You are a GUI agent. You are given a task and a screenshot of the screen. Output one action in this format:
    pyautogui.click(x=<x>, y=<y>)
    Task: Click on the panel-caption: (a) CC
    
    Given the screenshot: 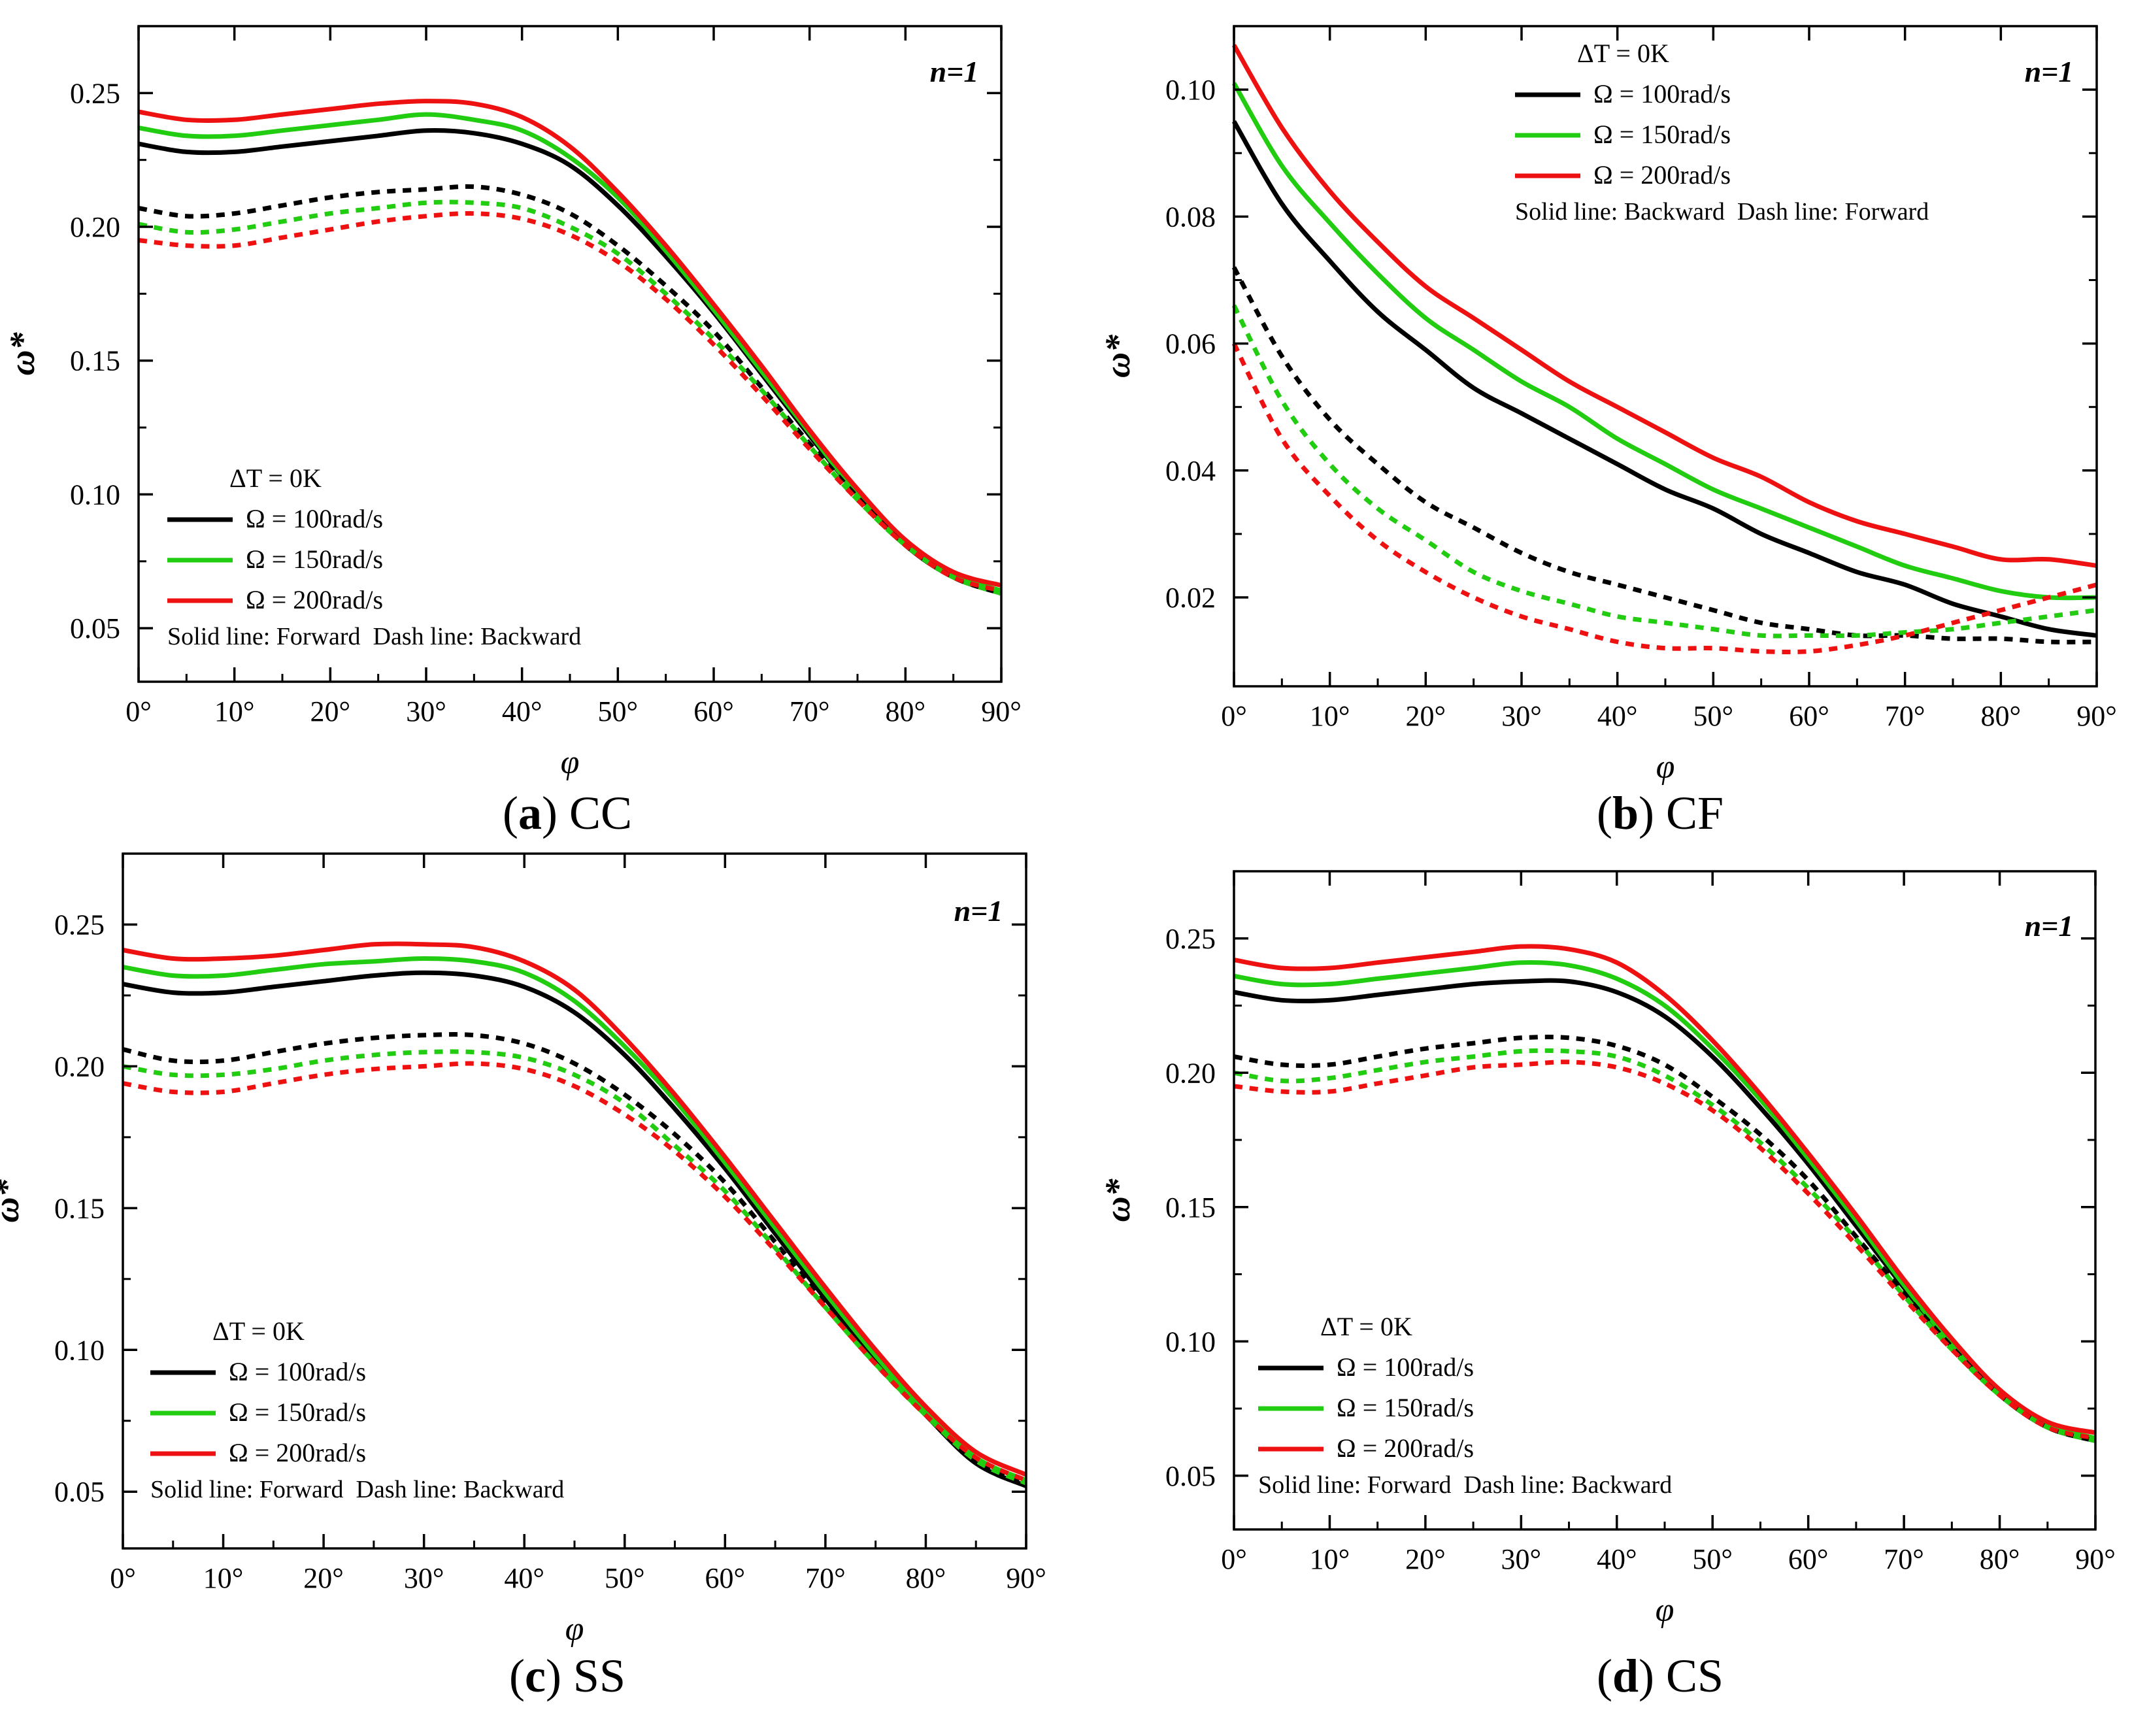 What is the action you would take?
    pyautogui.click(x=567, y=813)
    